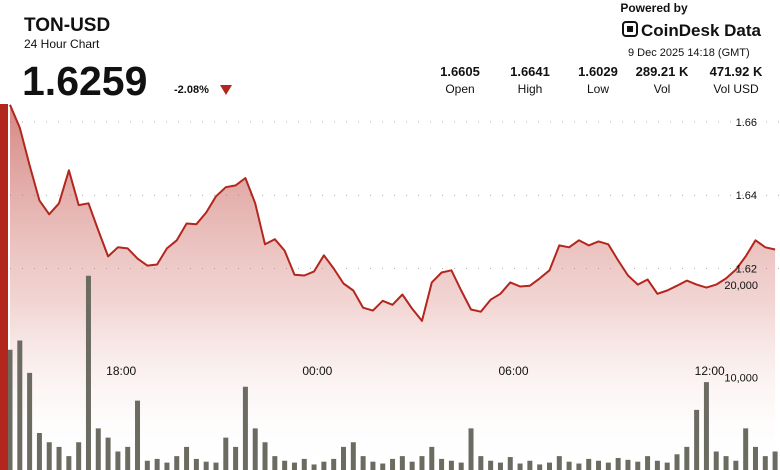 The image size is (780, 470). I want to click on change: -2.08%, so click(191, 90).